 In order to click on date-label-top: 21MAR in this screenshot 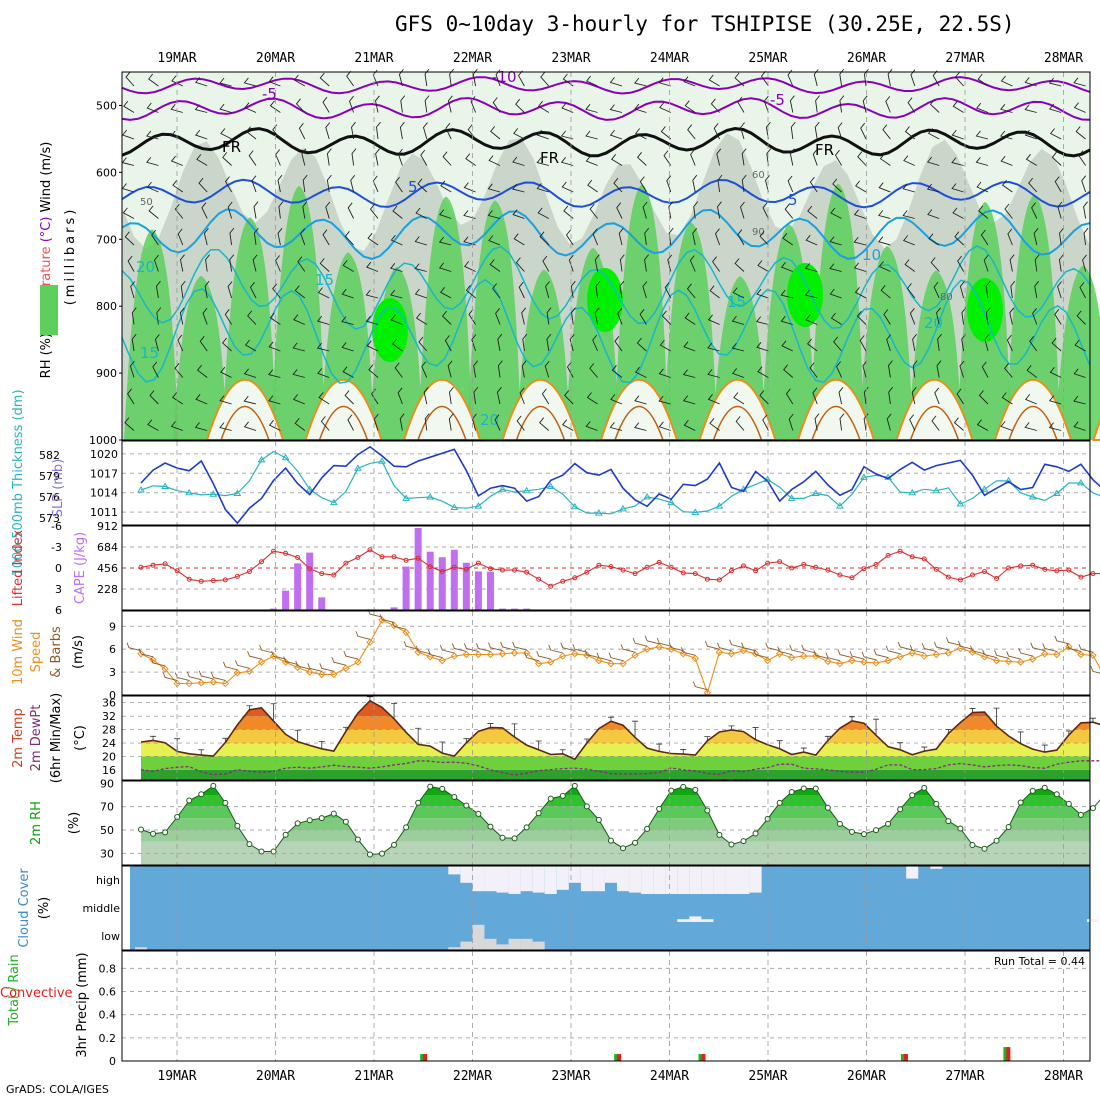, I will do `click(373, 58)`.